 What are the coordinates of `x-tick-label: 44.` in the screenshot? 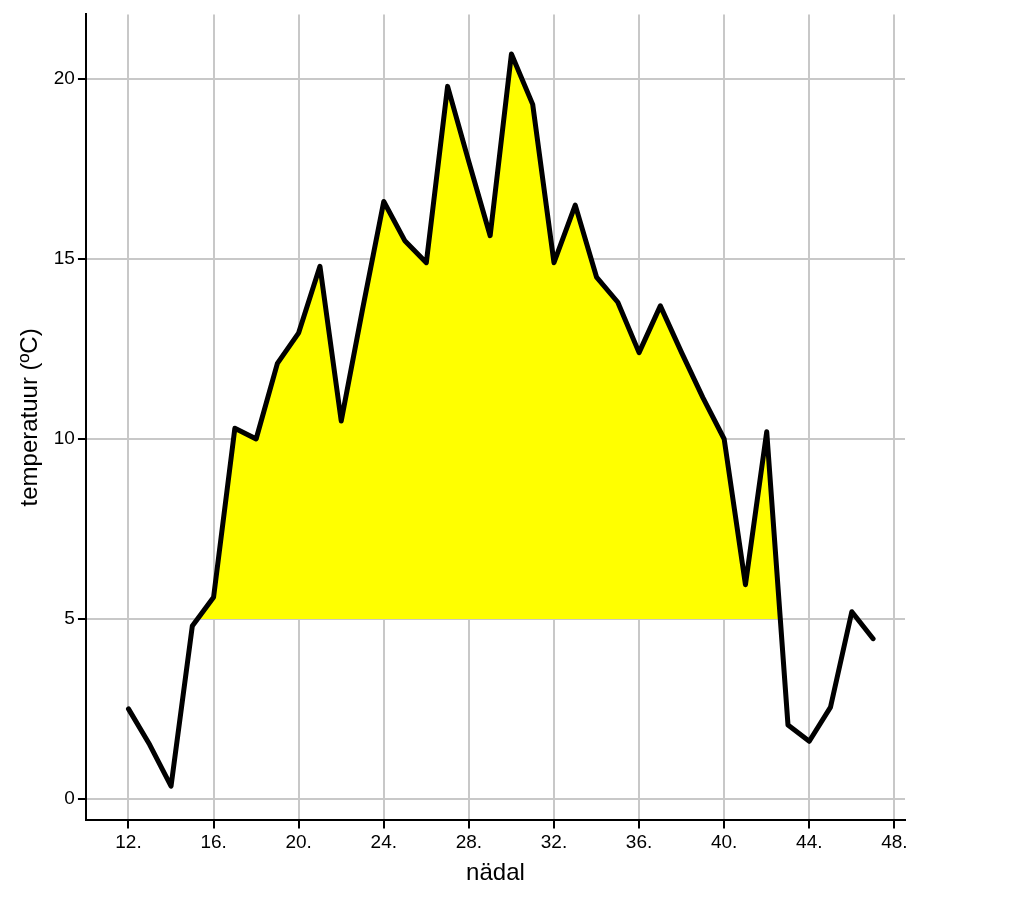 It's located at (809, 842).